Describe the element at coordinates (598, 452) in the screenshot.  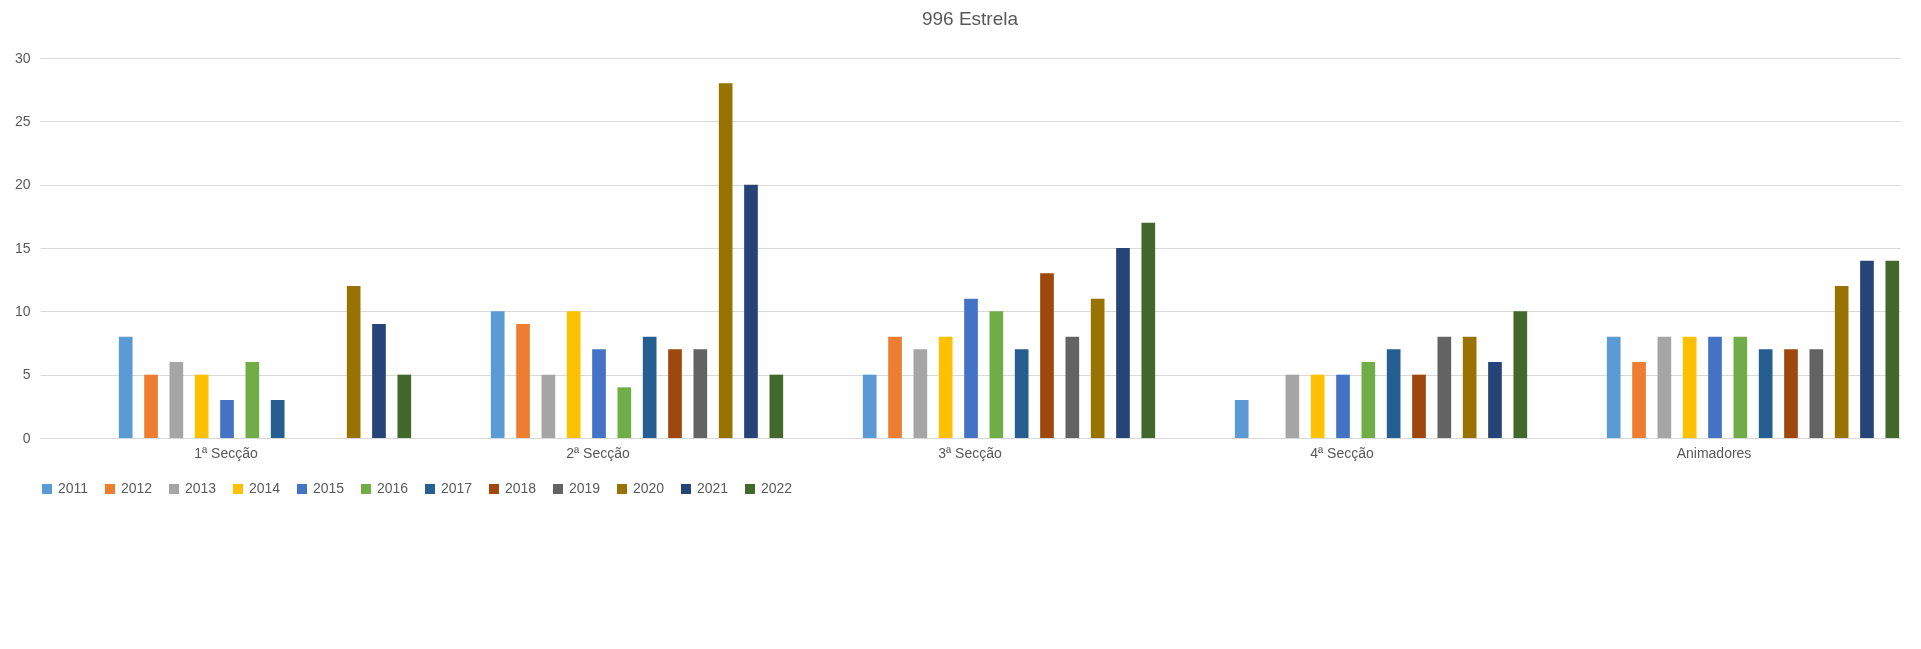
I see `x-tick-label: 2ª Secção` at that location.